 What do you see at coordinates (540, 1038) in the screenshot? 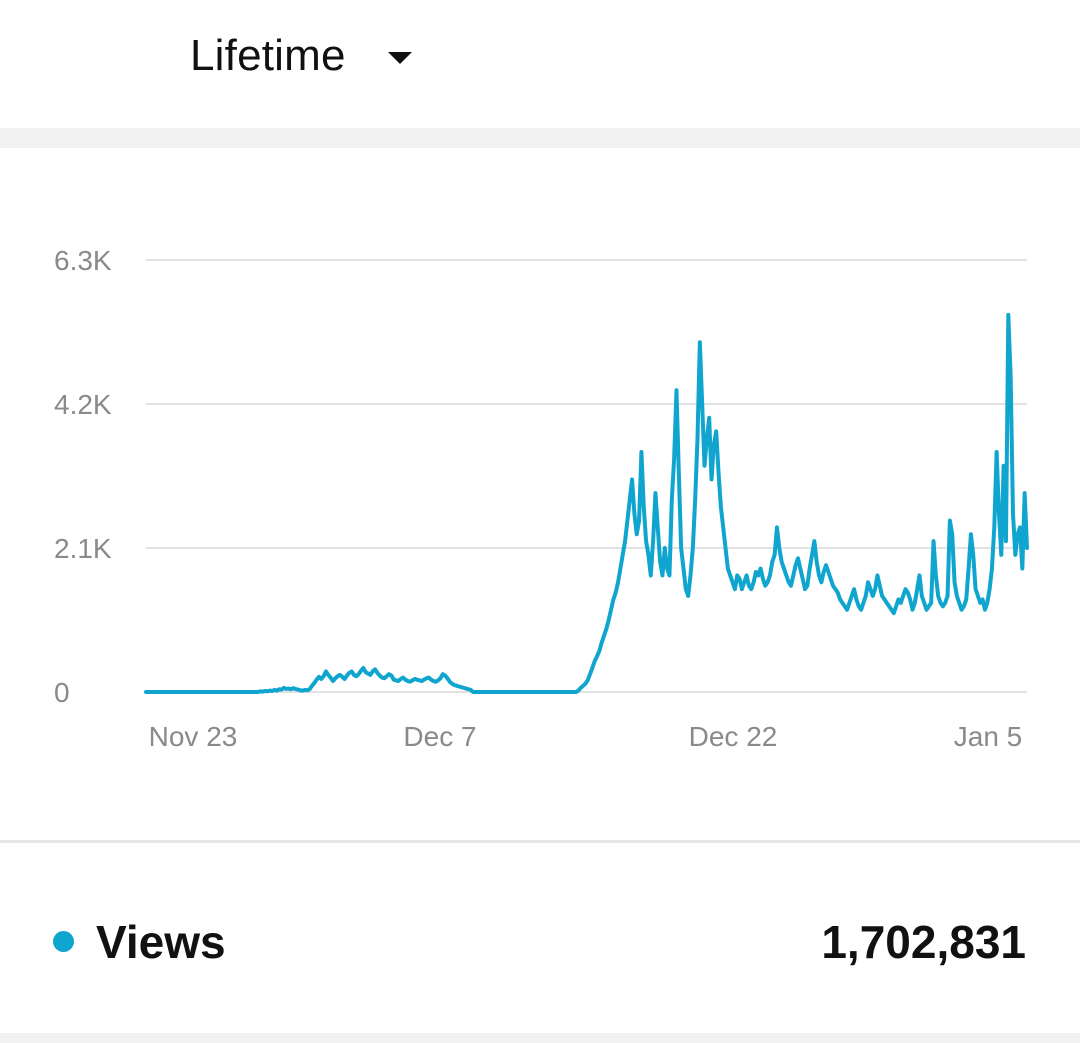
I see `bottom-divider-band` at bounding box center [540, 1038].